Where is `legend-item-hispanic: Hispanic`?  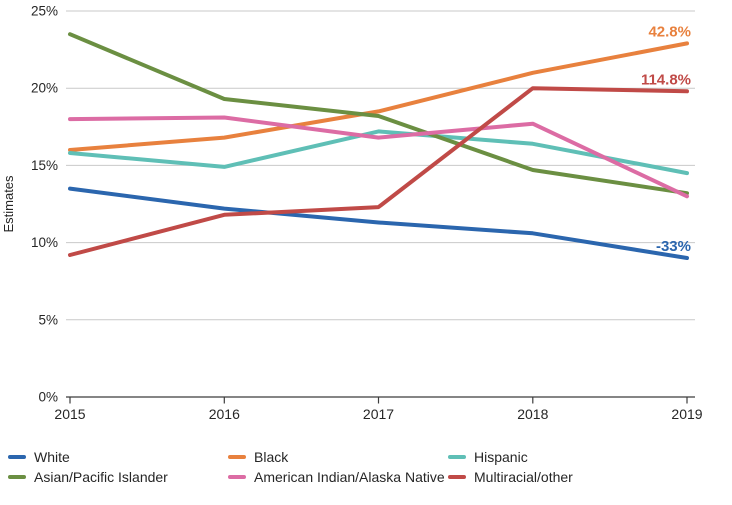
legend-item-hispanic: Hispanic is located at coordinates (488, 457).